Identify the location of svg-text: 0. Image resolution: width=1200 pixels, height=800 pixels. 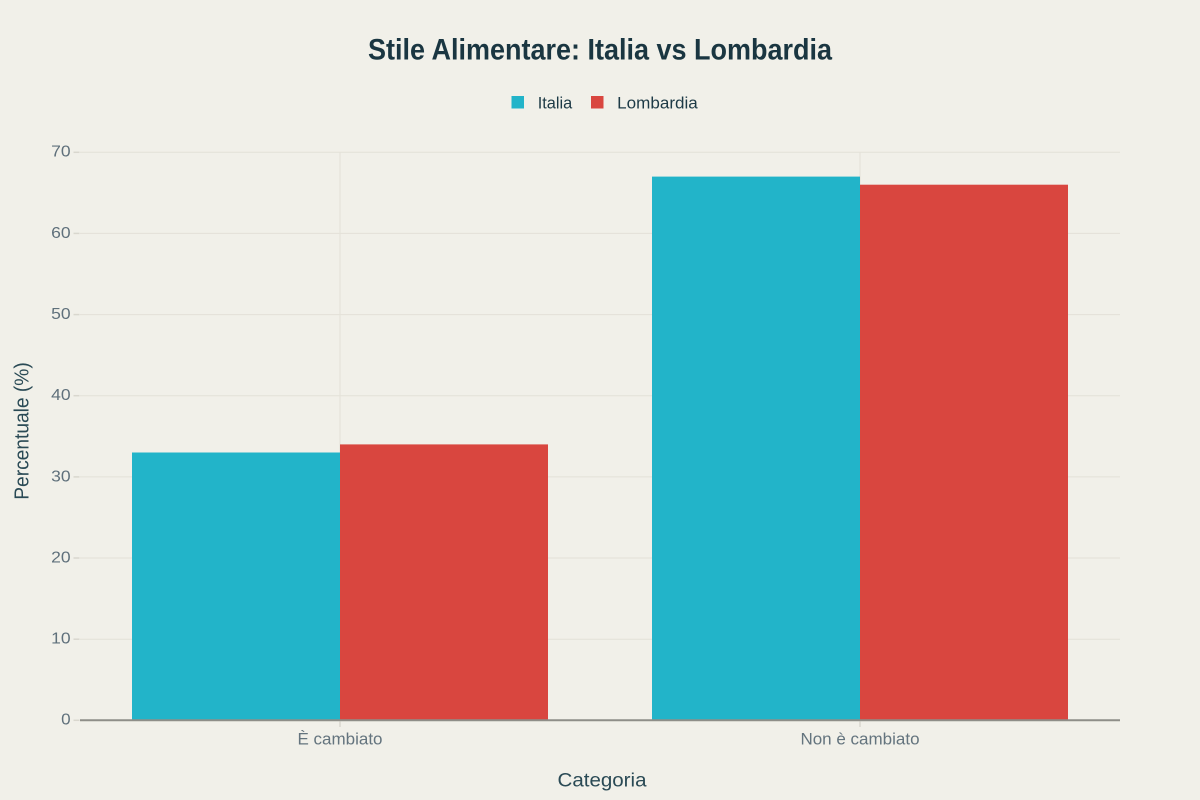
(66, 720).